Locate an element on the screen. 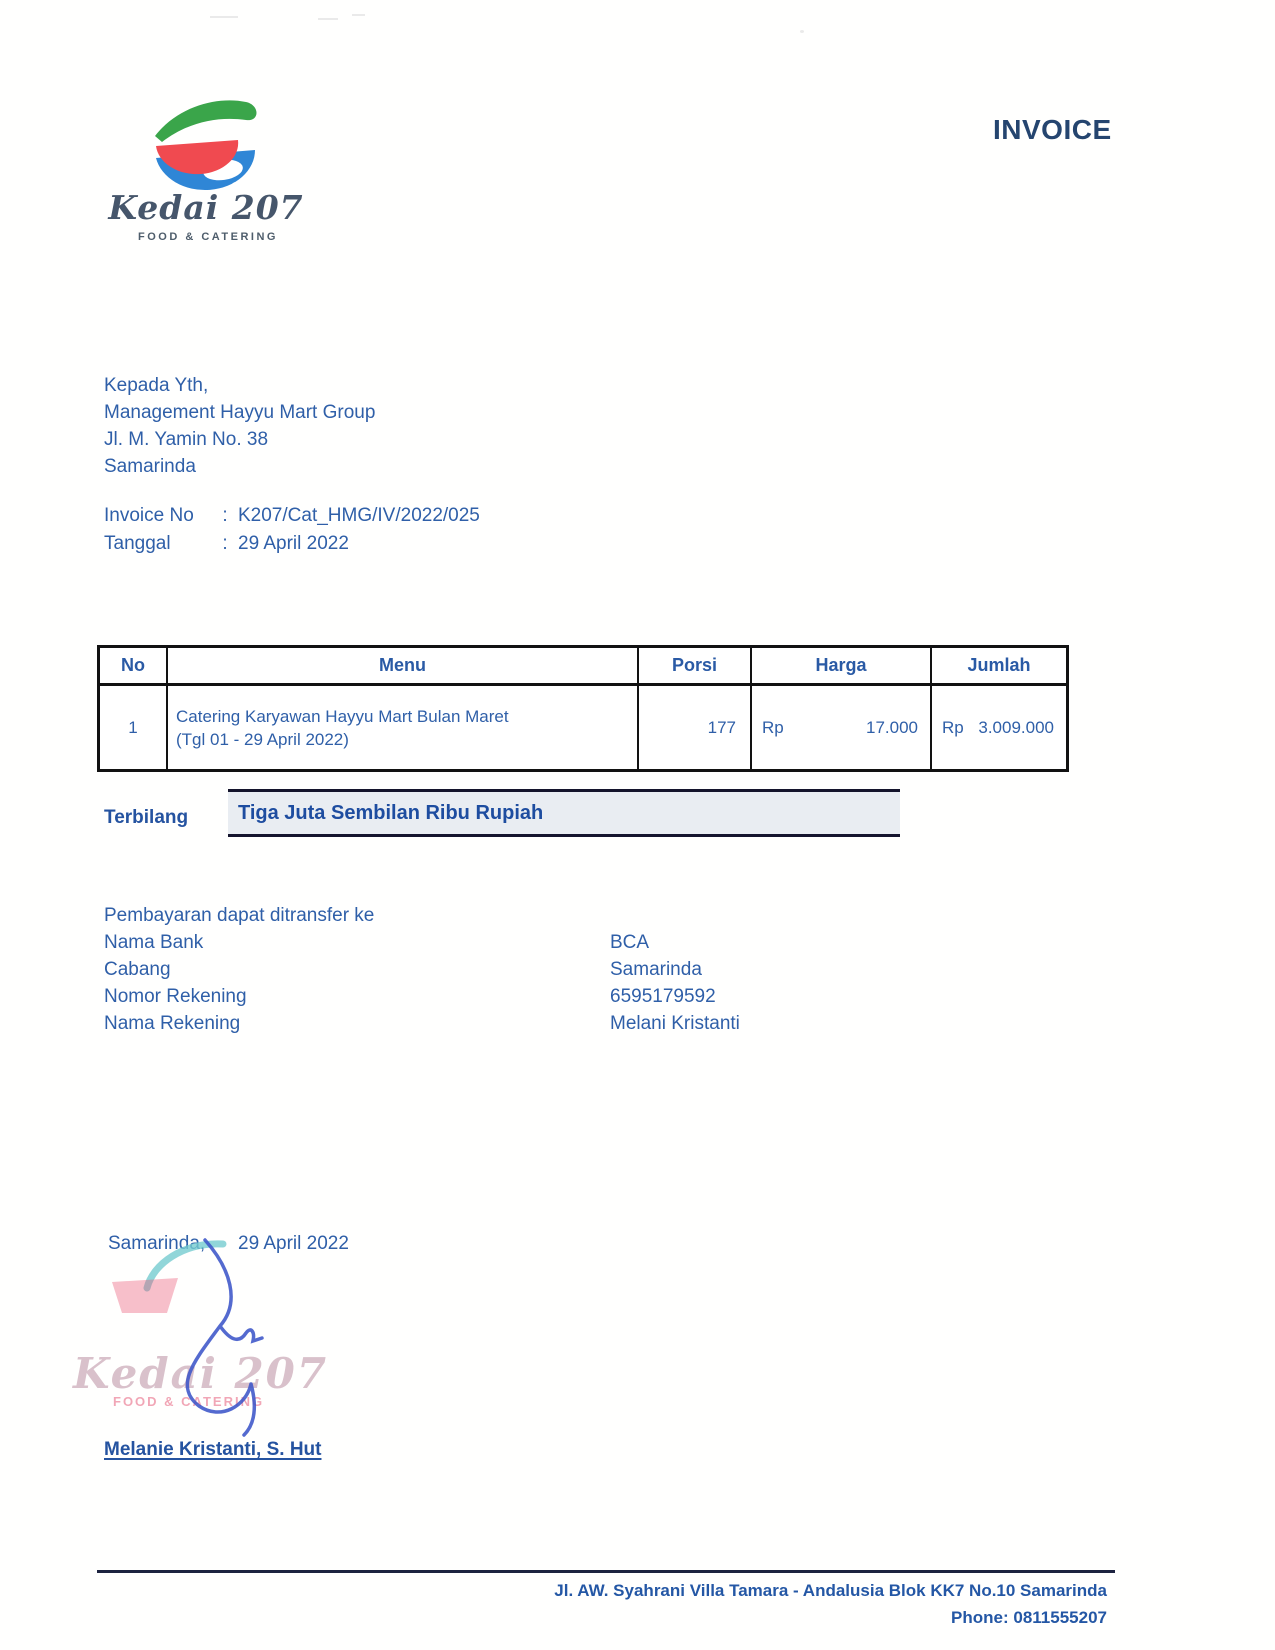 This screenshot has height=1650, width=1275. harga-cell: Rp 17.000 is located at coordinates (842, 727).